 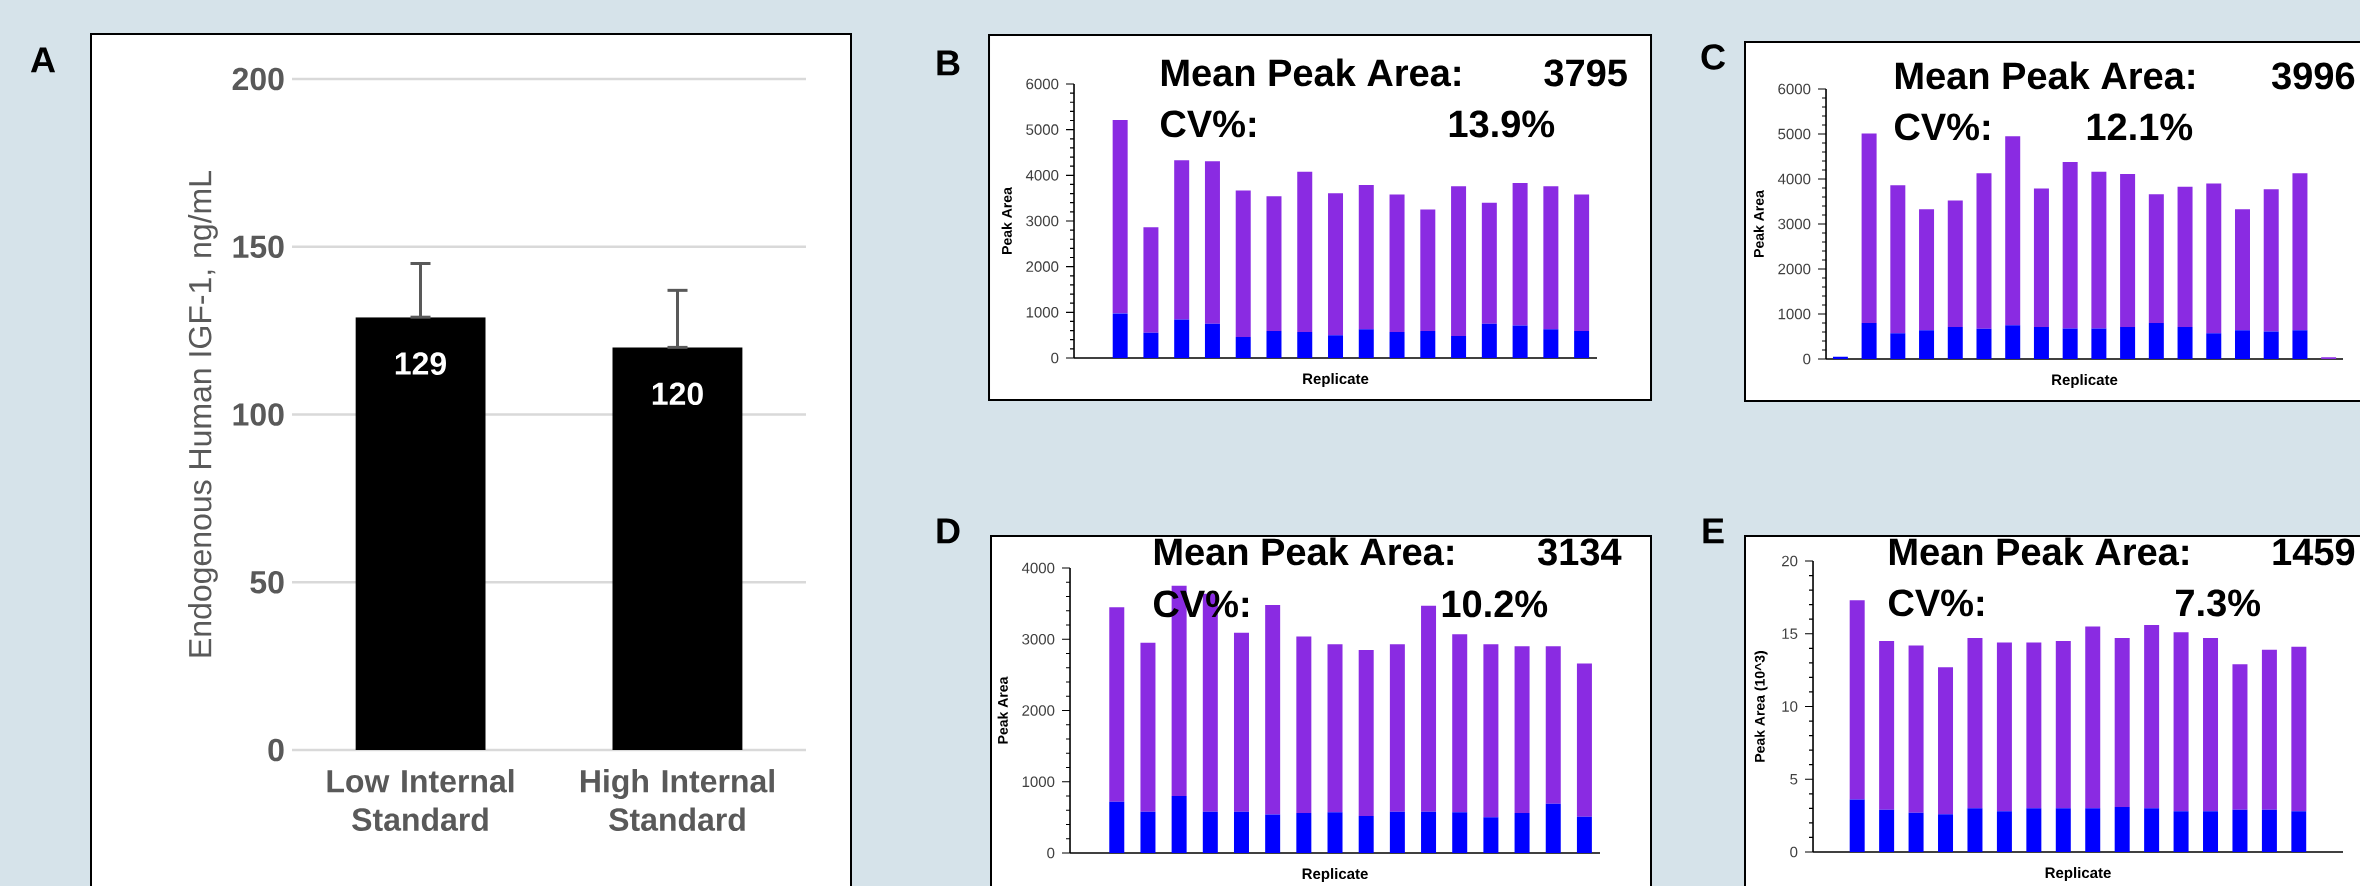 I want to click on annotation: CV%:, so click(x=1935, y=603).